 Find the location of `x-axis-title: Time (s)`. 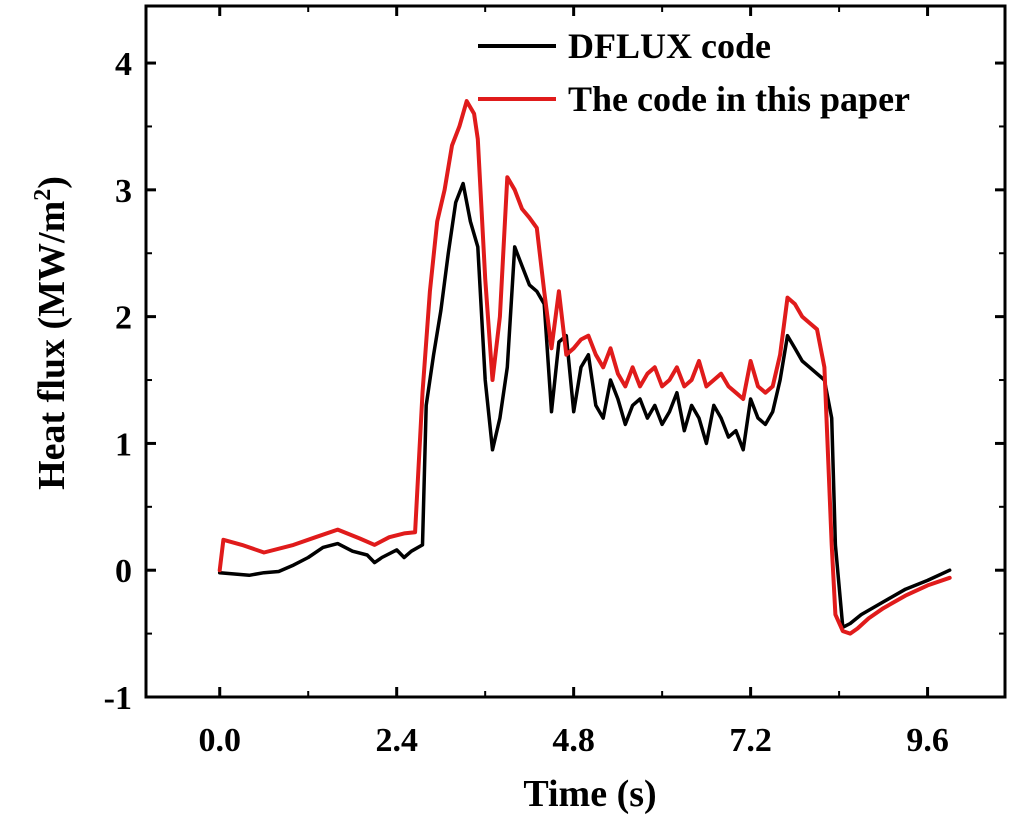

x-axis-title: Time (s) is located at coordinates (589, 794).